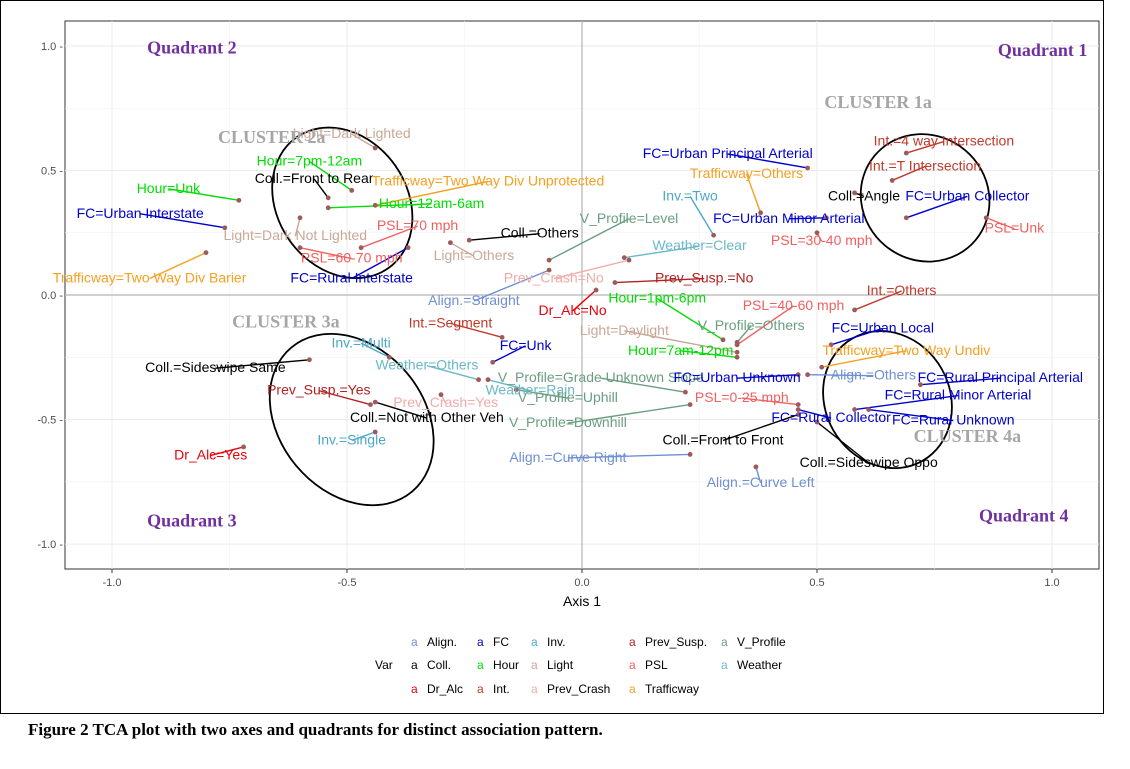 The width and height of the screenshot is (1130, 769). I want to click on point-label: Prev_Crash=Yes, so click(445, 402).